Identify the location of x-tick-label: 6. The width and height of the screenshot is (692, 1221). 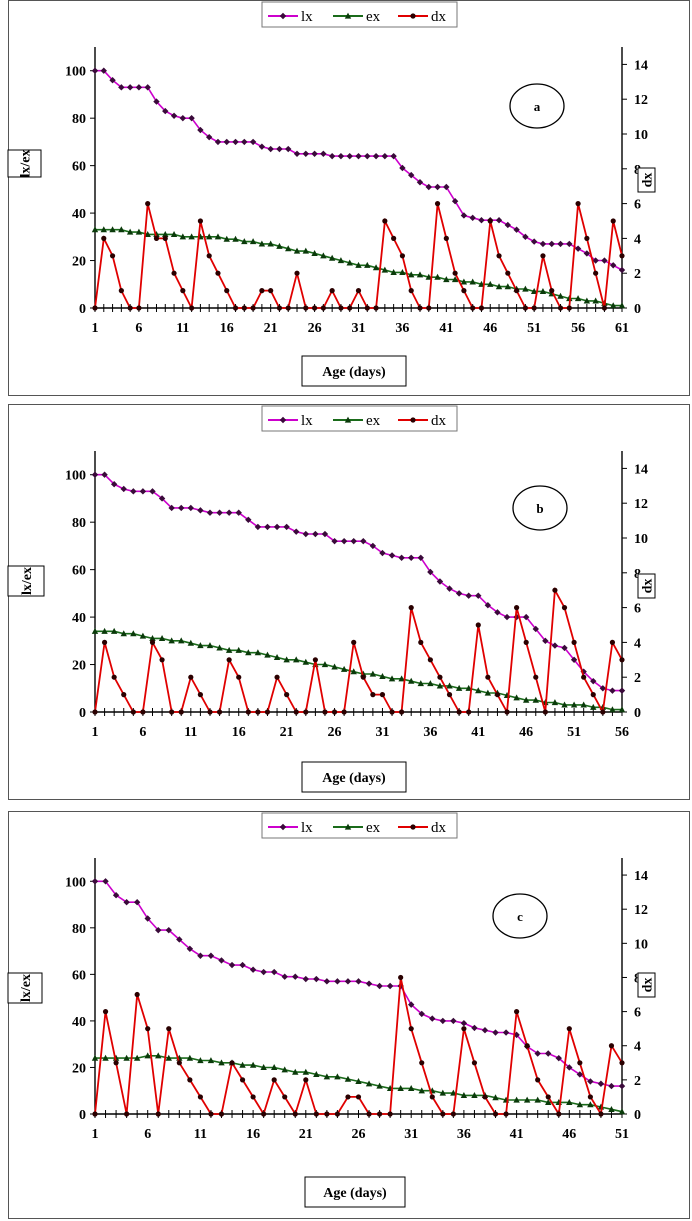
(142, 732).